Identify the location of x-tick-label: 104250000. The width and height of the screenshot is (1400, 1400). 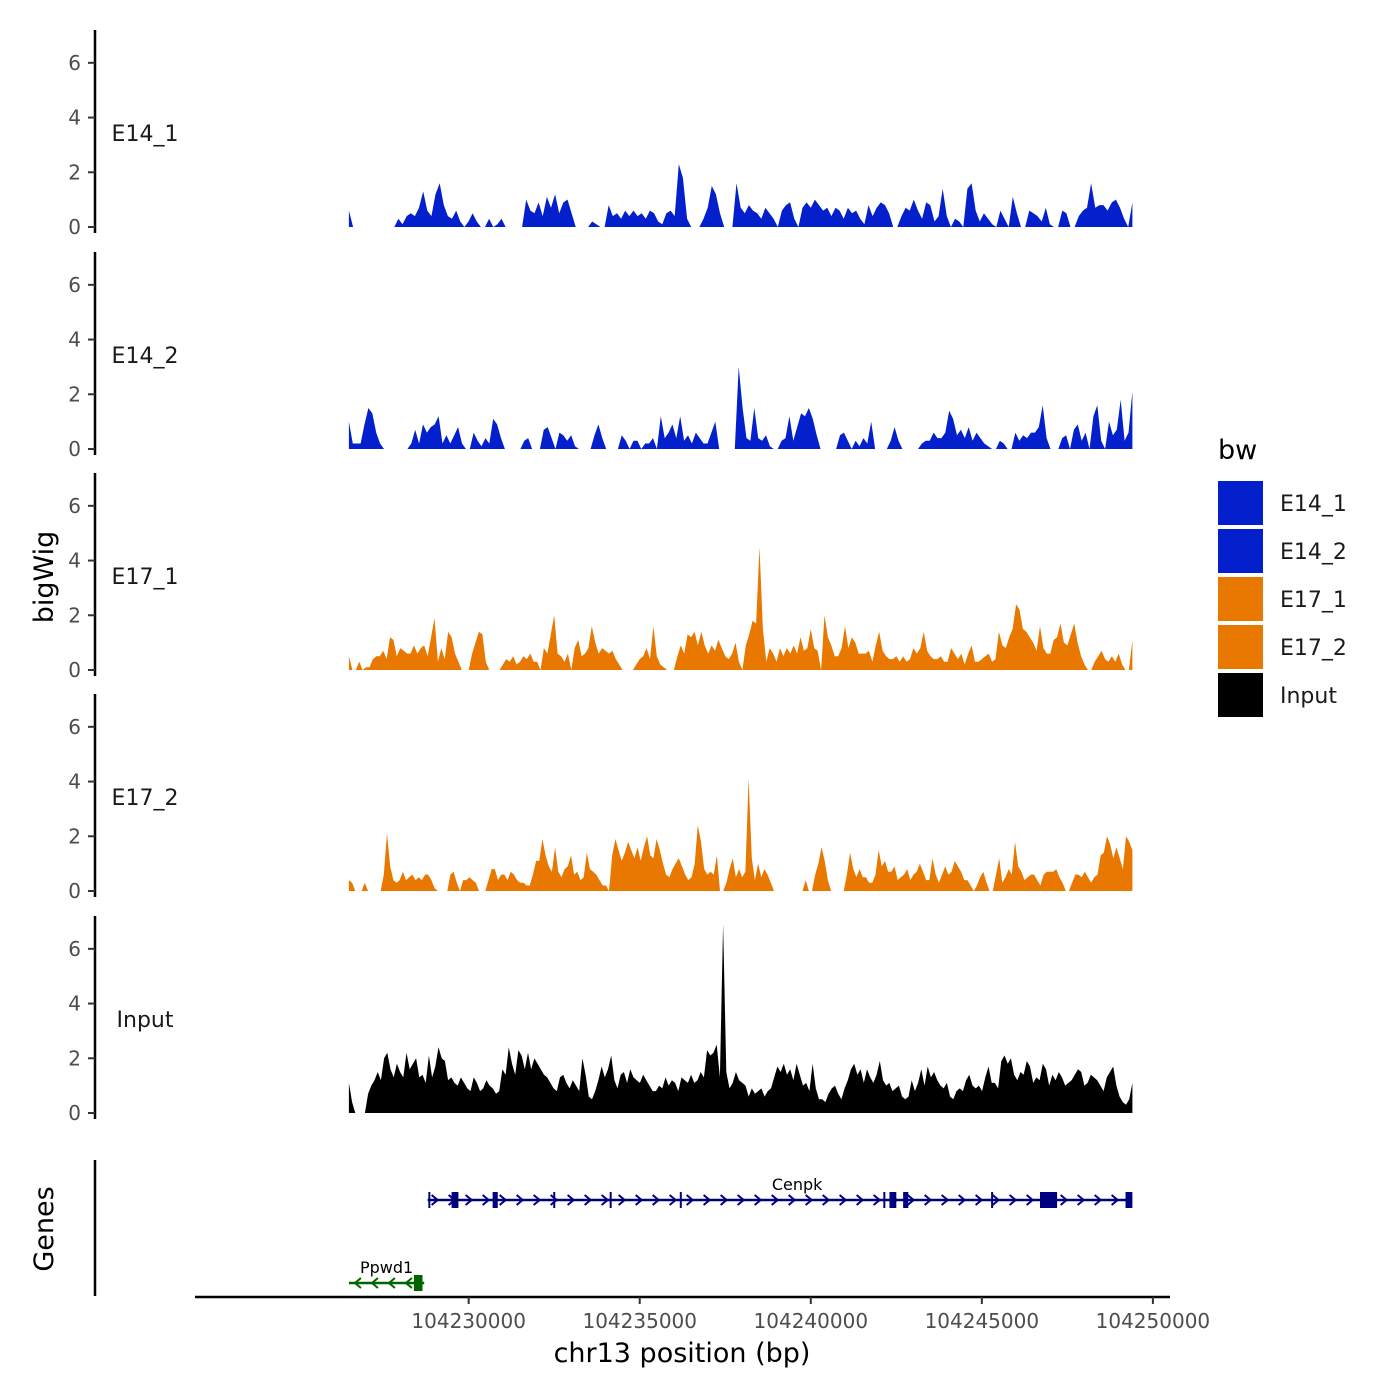
(1153, 1321).